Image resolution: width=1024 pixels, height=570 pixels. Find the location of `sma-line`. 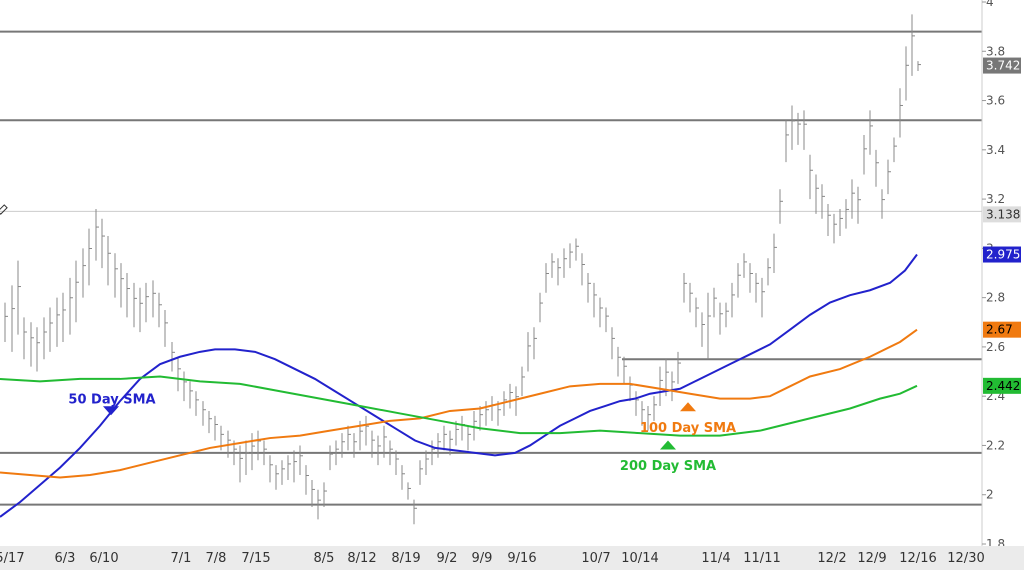

sma-line is located at coordinates (459, 406).